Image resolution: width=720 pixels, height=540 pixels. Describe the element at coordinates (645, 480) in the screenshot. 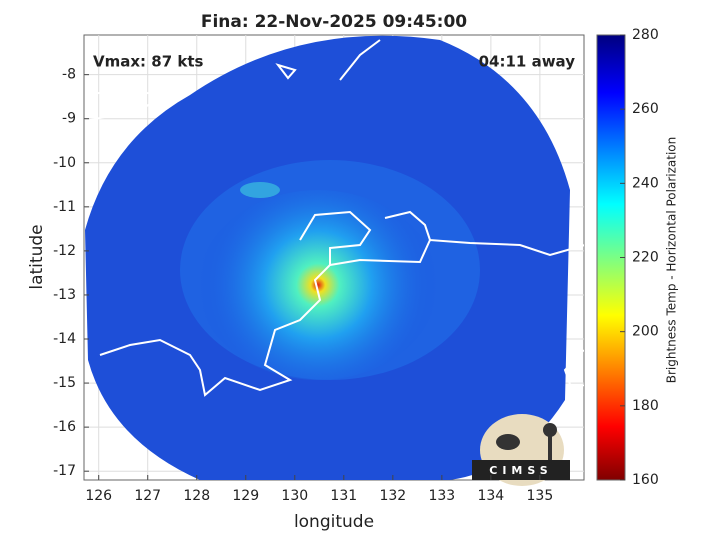

I see `colorbar-tick-label: 160` at that location.